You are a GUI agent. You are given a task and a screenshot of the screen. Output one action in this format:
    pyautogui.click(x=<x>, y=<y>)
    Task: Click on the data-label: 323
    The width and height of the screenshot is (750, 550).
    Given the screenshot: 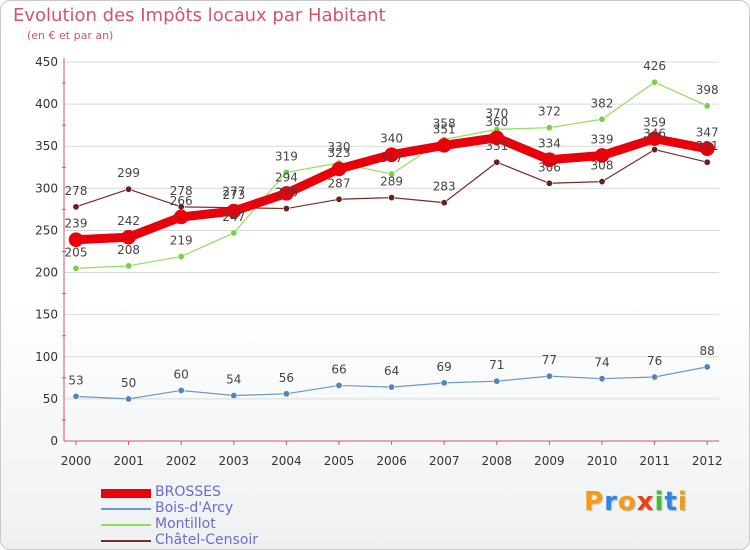 What is the action you would take?
    pyautogui.click(x=339, y=153)
    